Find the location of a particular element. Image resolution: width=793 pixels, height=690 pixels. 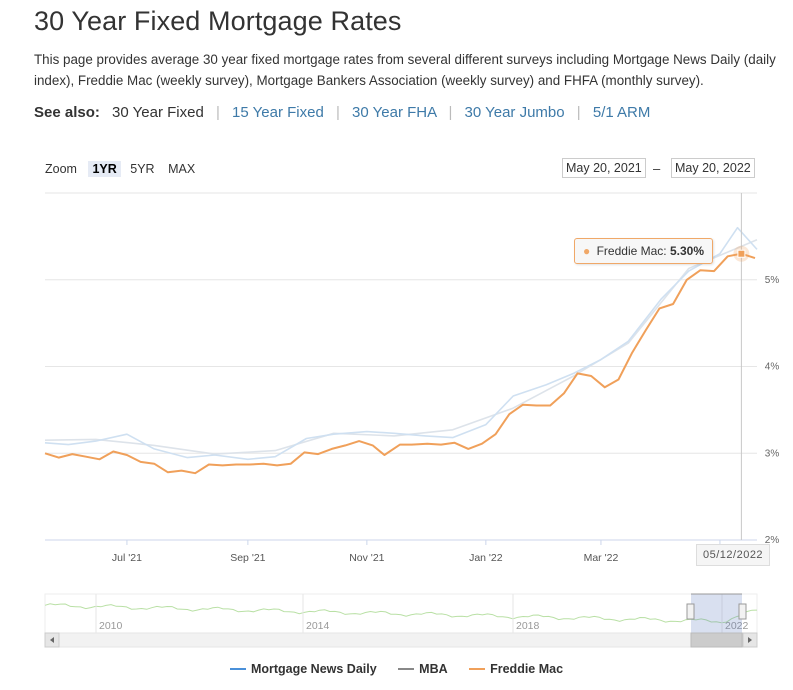

arrow-left-icon is located at coordinates (52, 640).